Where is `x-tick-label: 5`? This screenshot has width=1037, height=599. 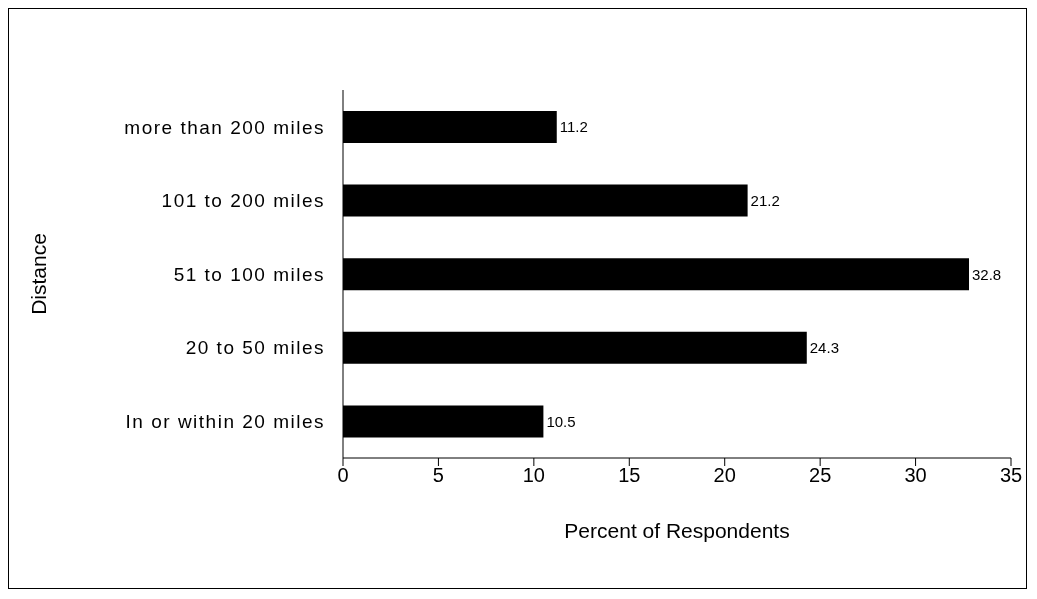
x-tick-label: 5 is located at coordinates (438, 475).